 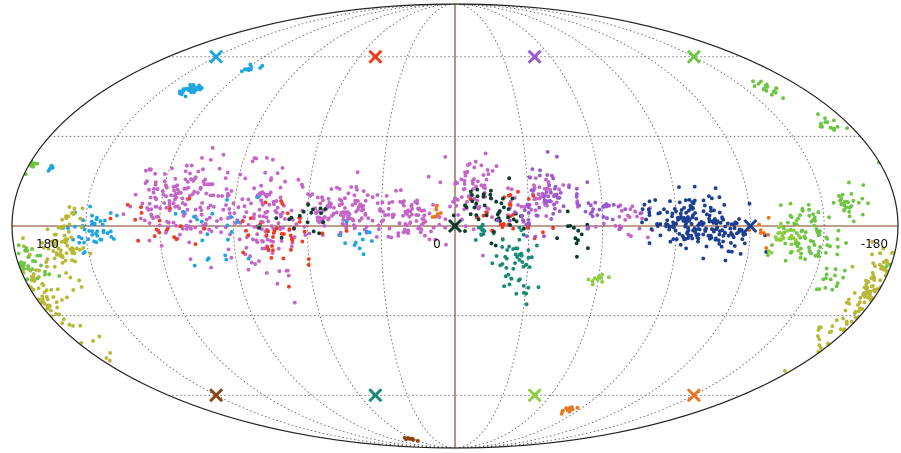 I want to click on tick-labels: 180 0 -180, so click(x=462, y=244).